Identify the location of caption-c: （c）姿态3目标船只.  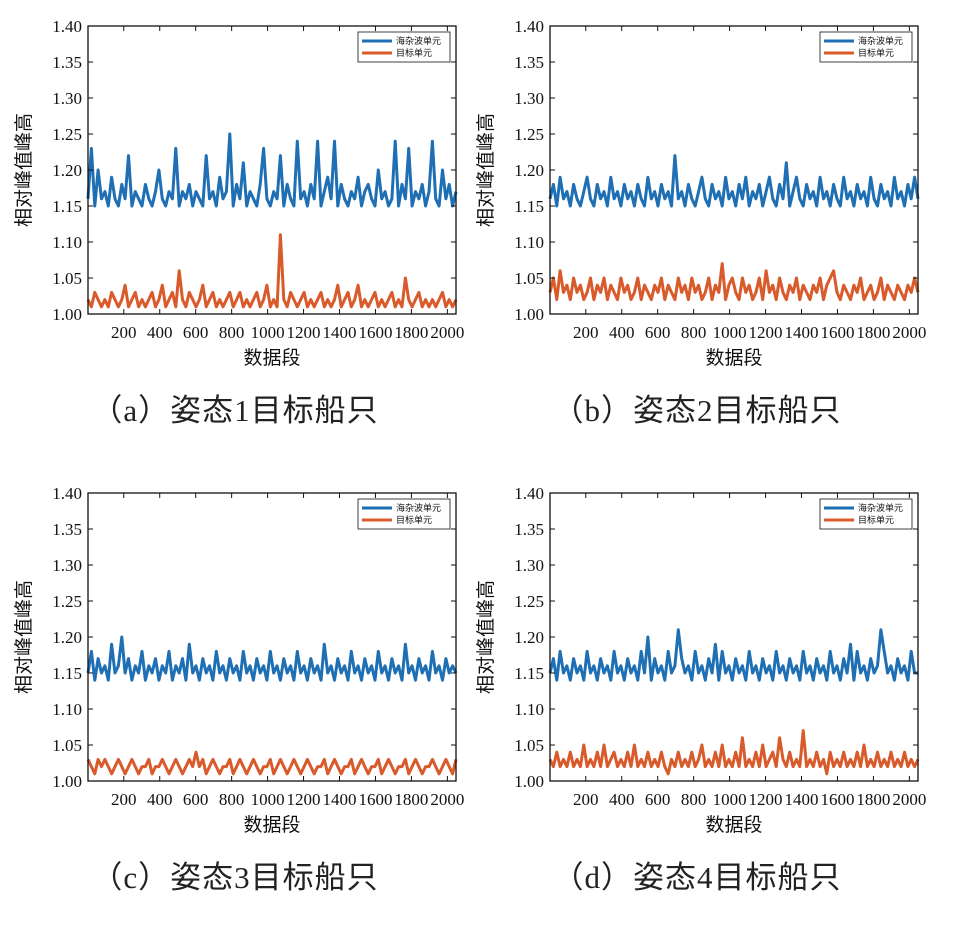
(235, 877).